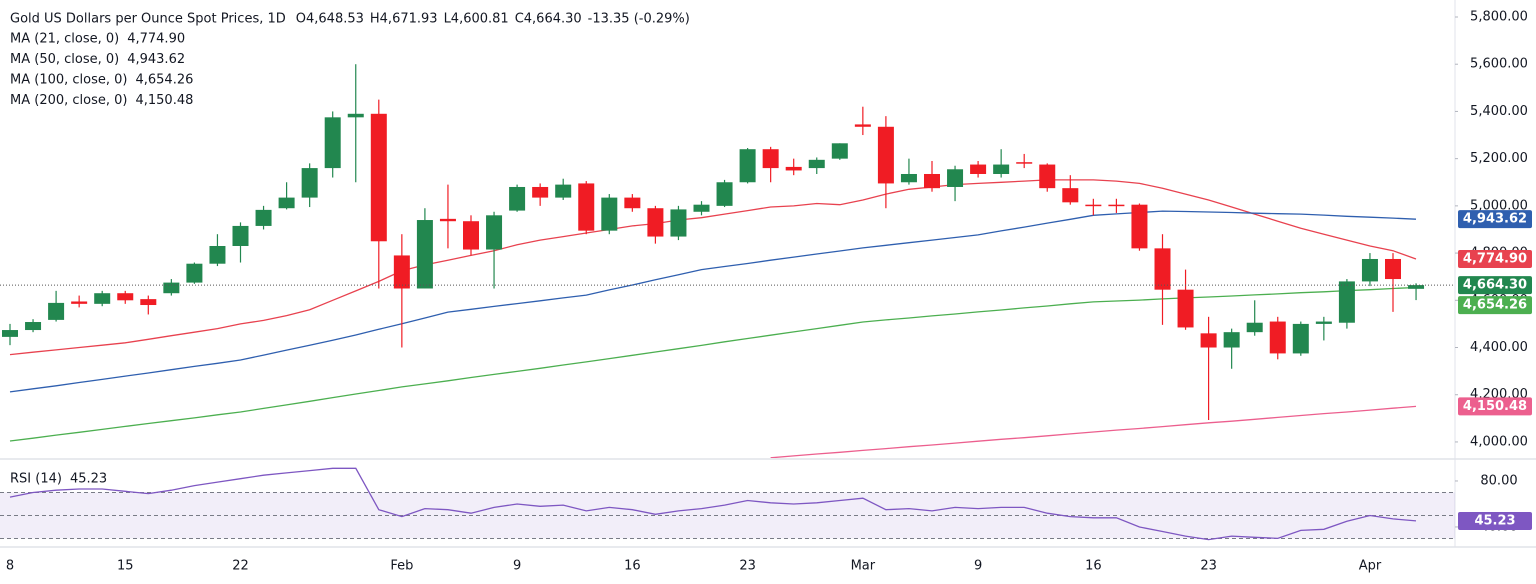  I want to click on y-tick-label: 5,600.00, so click(1499, 64).